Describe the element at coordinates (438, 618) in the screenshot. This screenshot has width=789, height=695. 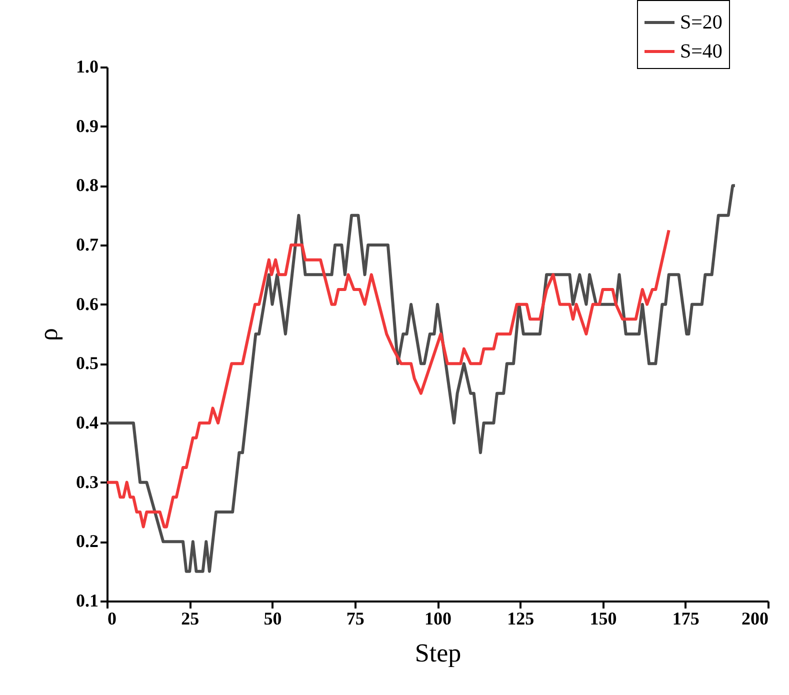
I see `x-tick-label: 100` at that location.